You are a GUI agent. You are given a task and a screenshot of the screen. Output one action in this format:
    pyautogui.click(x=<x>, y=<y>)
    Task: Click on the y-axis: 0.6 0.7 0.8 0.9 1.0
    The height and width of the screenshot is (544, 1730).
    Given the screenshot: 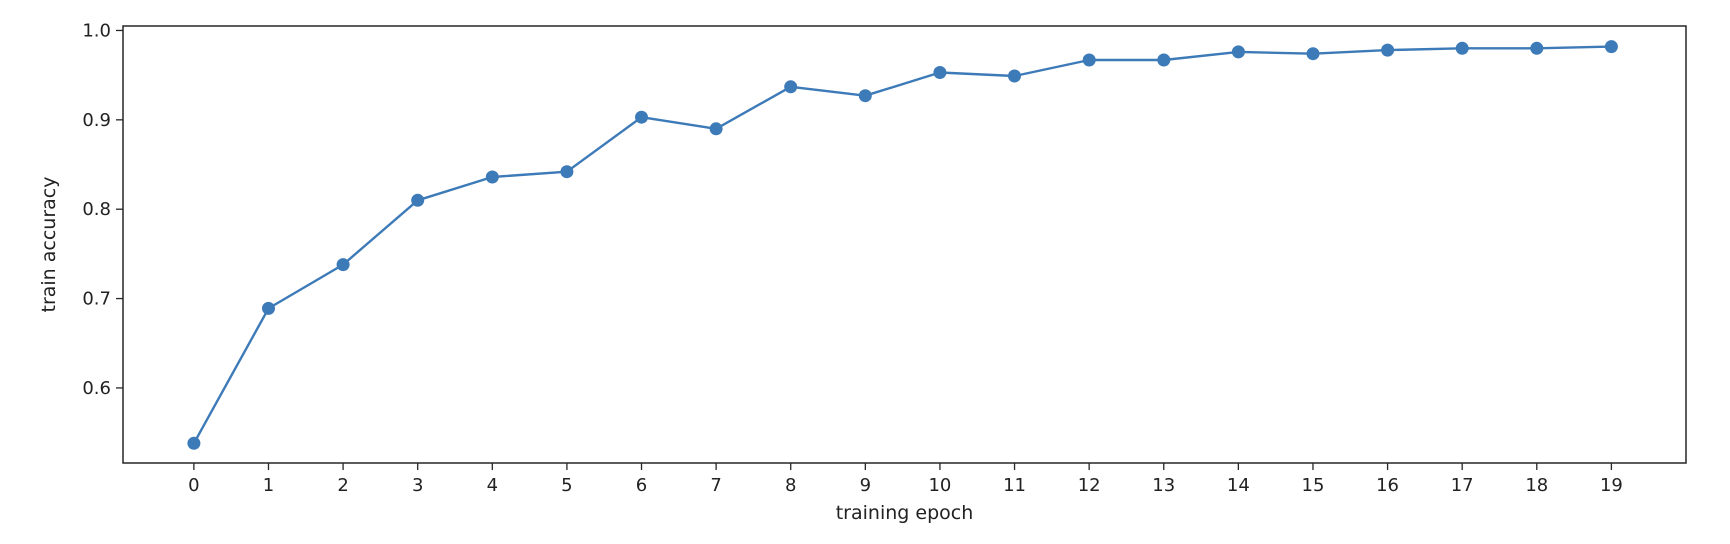 What is the action you would take?
    pyautogui.click(x=102, y=209)
    